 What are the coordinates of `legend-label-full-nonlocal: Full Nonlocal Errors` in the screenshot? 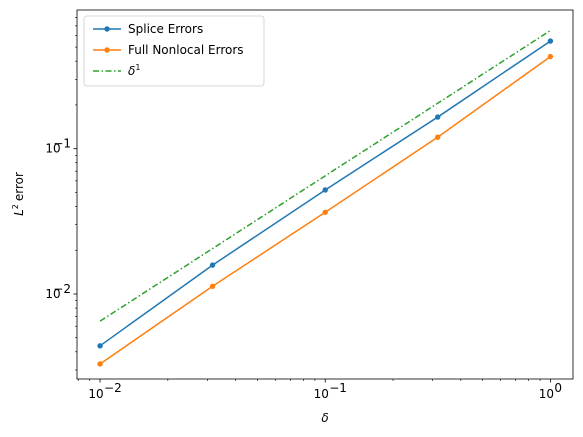 It's located at (186, 50).